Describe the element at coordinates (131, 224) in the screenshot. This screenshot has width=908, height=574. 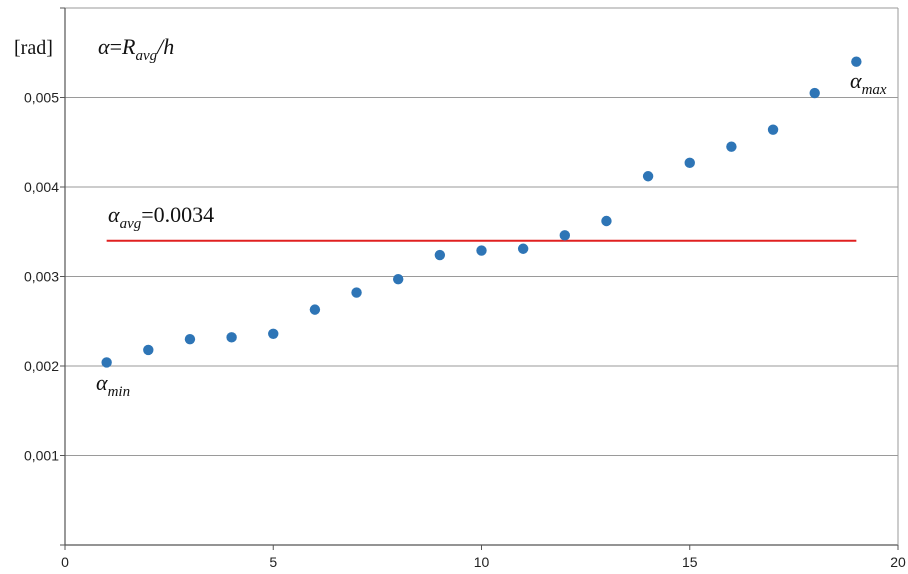
I see `average-label-sub: avg` at that location.